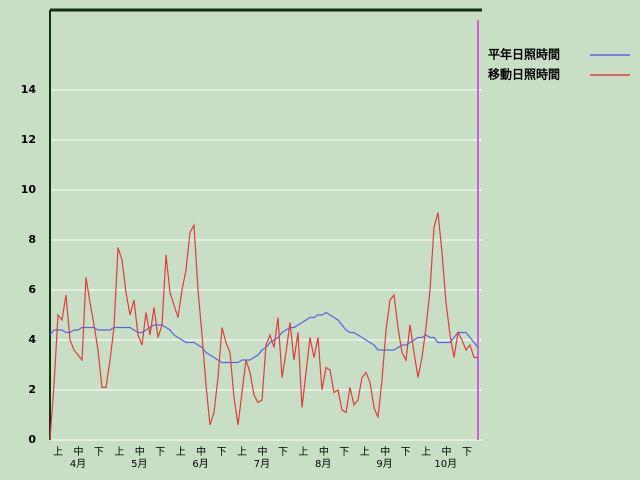  I want to click on y-tick-label: 12, so click(28, 139).